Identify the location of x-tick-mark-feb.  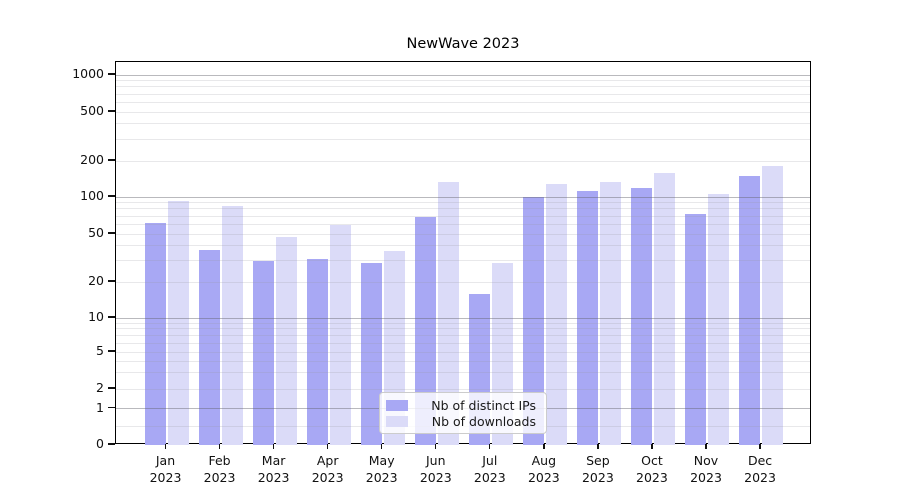
(219, 446).